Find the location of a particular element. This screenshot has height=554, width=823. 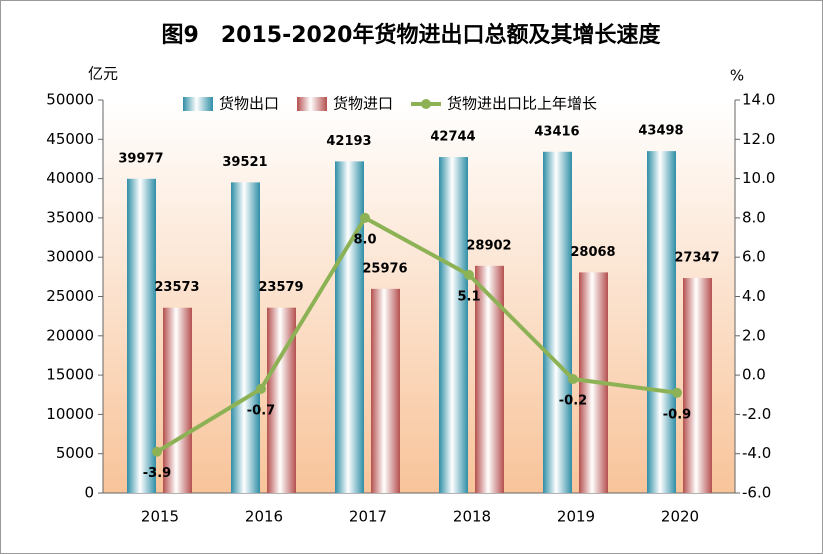

chart-title: 图9 2015-2020年货物进出口总额及其增长速度 is located at coordinates (412, 35).